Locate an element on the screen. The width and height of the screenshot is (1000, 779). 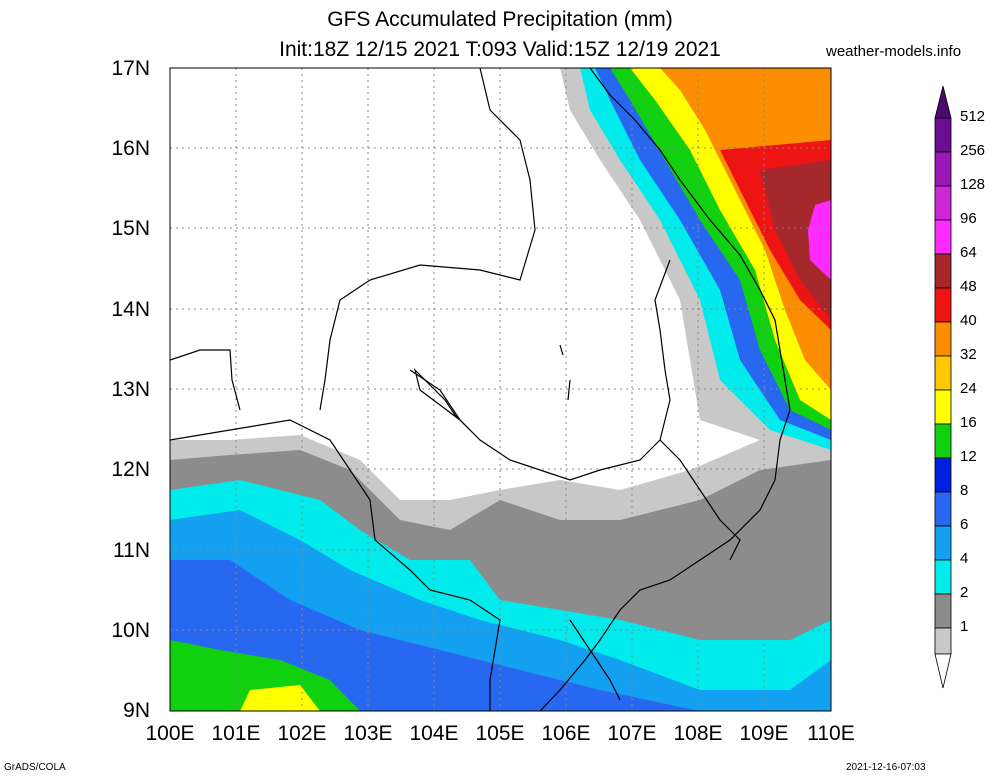
lon-label: 106E is located at coordinates (566, 733).